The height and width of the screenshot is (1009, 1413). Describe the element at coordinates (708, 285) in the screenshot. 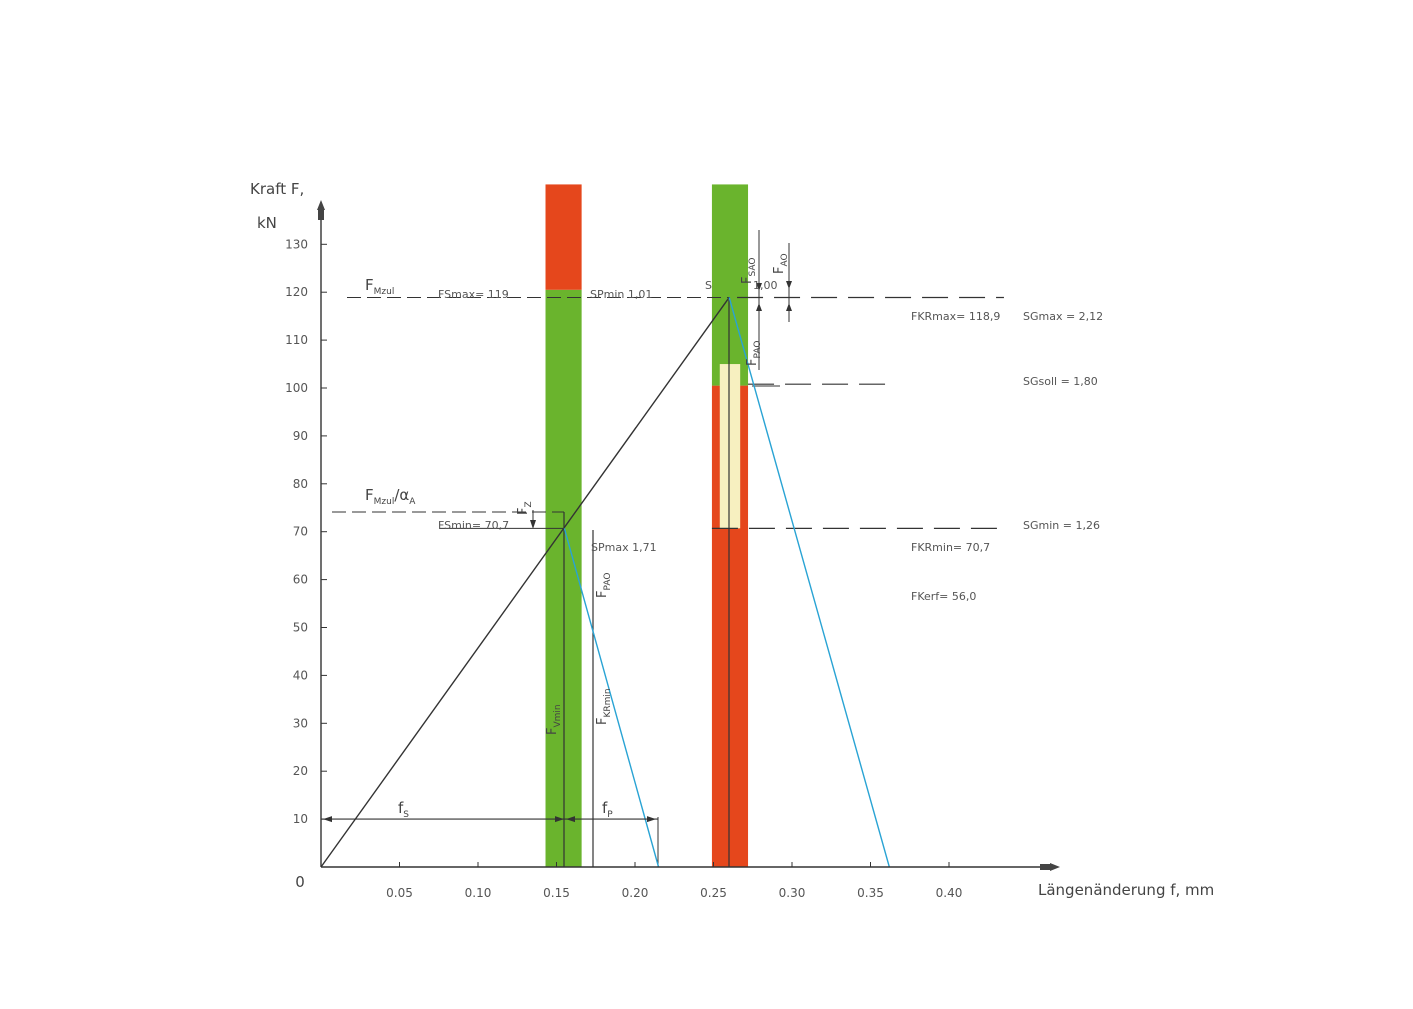

I see `point-s-label: S` at that location.